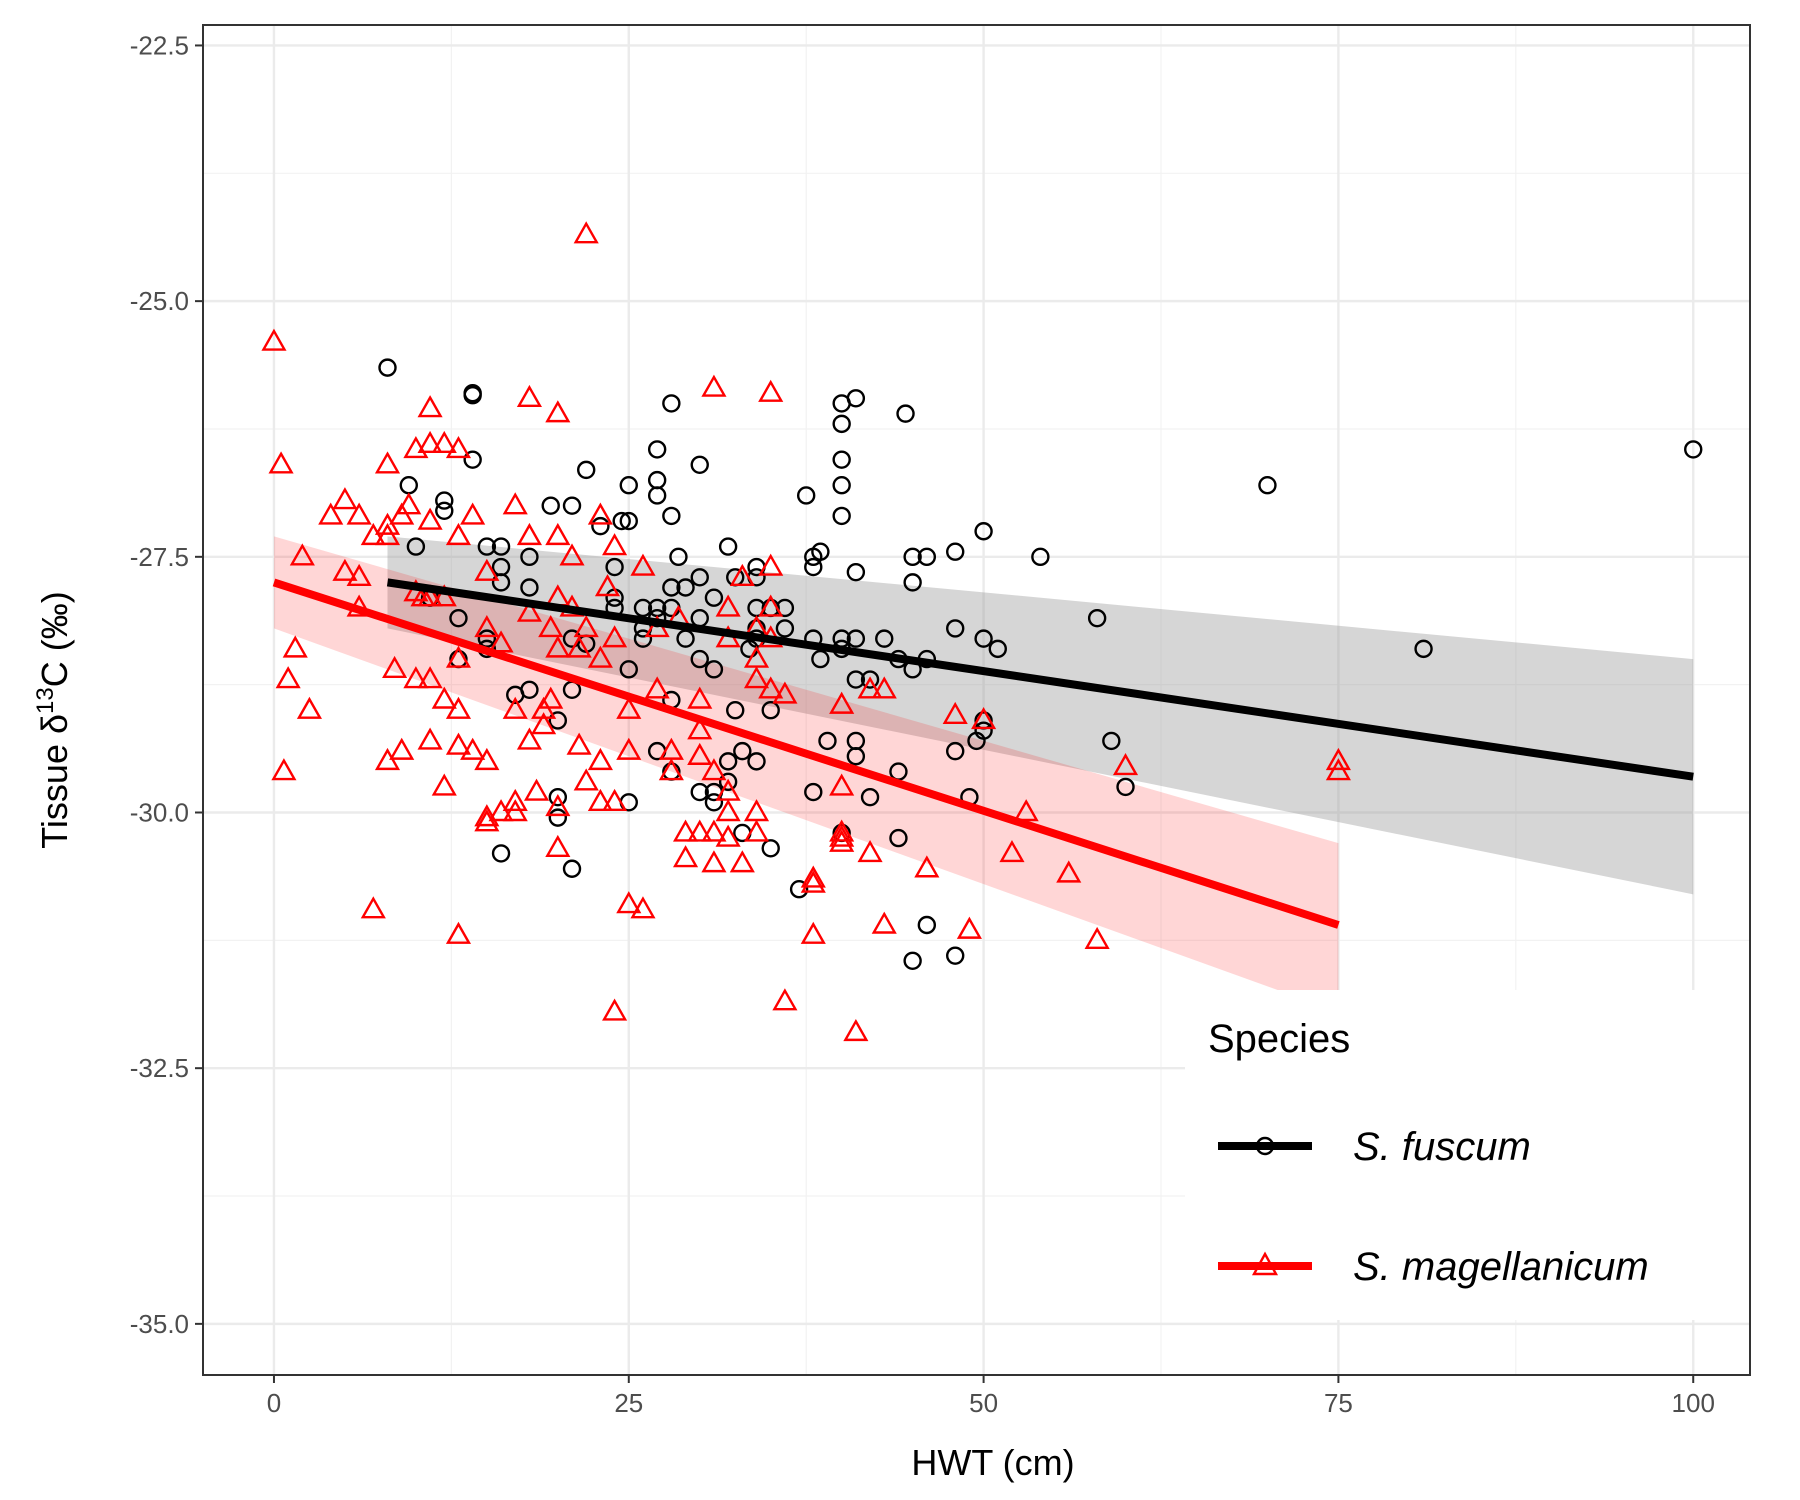 This screenshot has height=1500, width=1800. Describe the element at coordinates (1693, 1403) in the screenshot. I see `x-tick-label: 100` at that location.